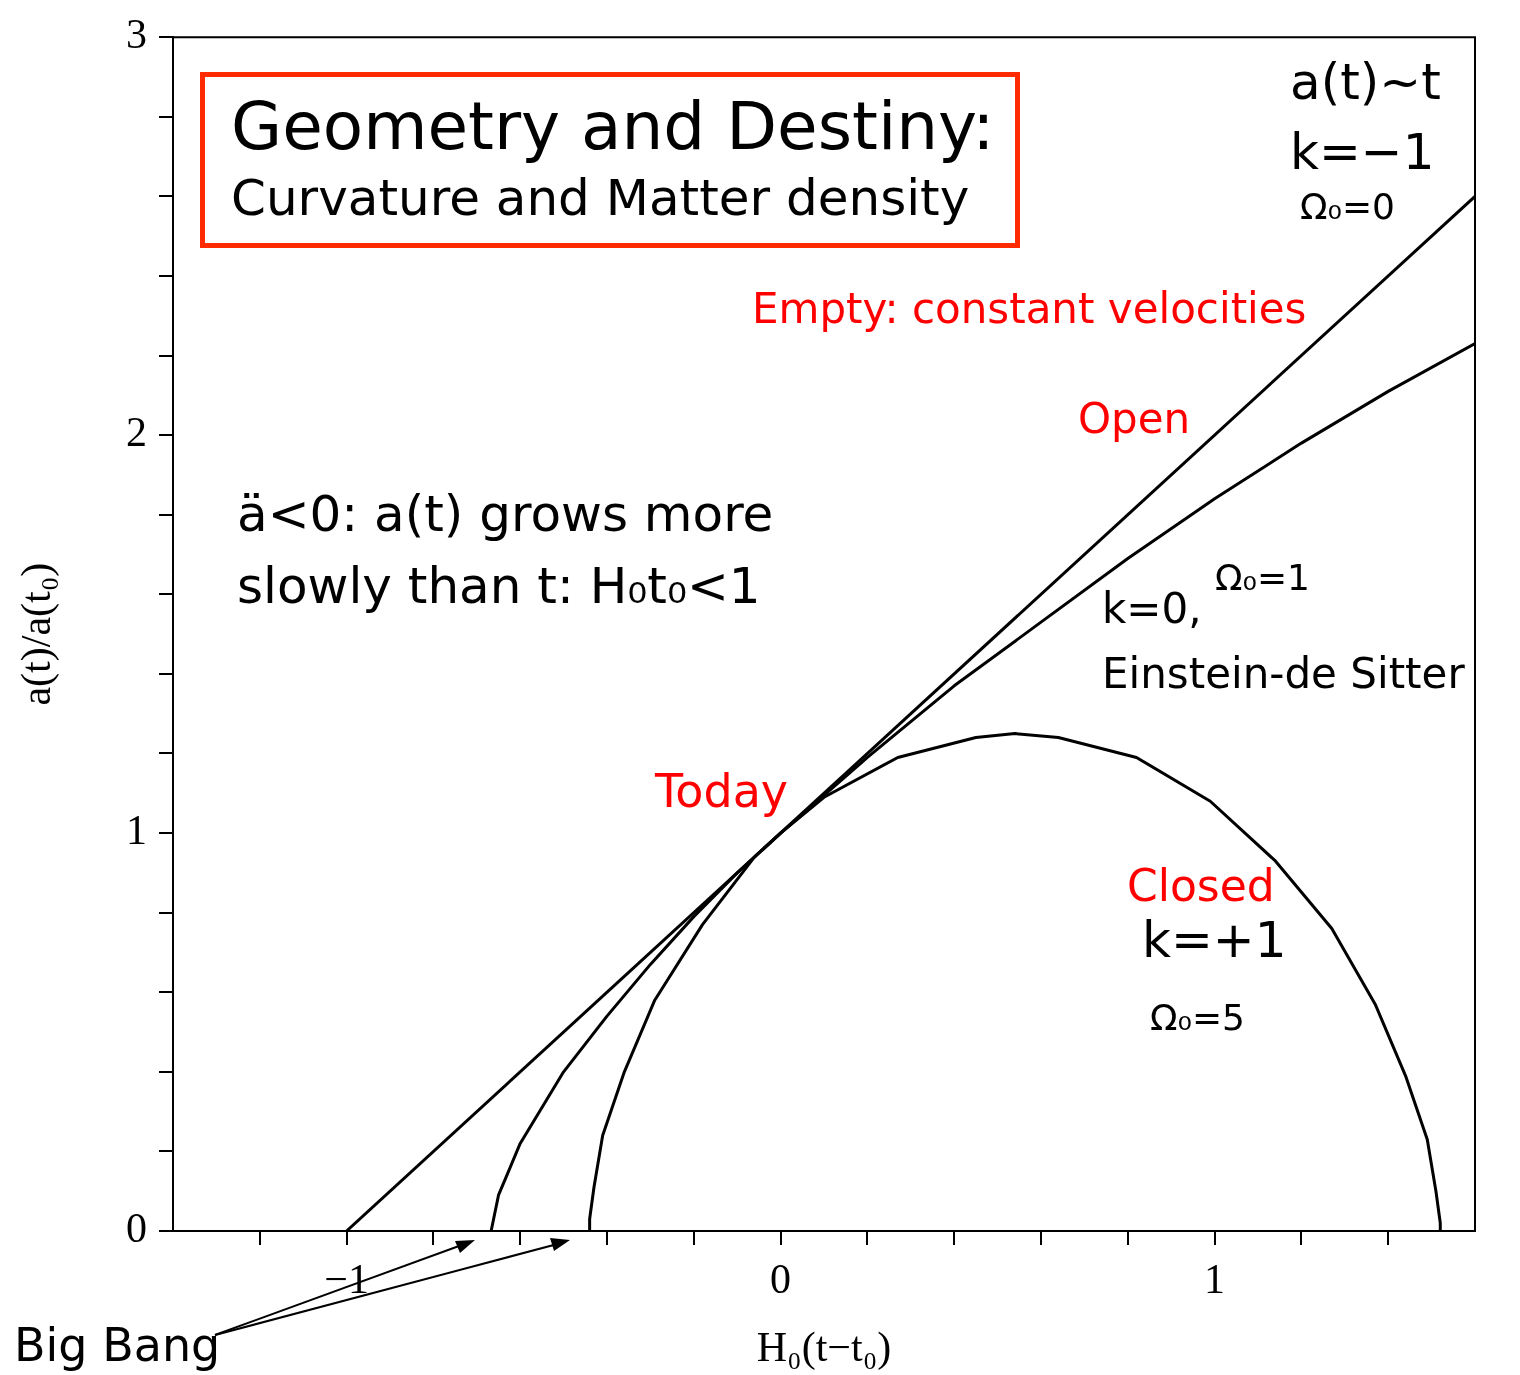 This screenshot has height=1375, width=1520. What do you see at coordinates (117, 1345) in the screenshot?
I see `text: Big Bang` at bounding box center [117, 1345].